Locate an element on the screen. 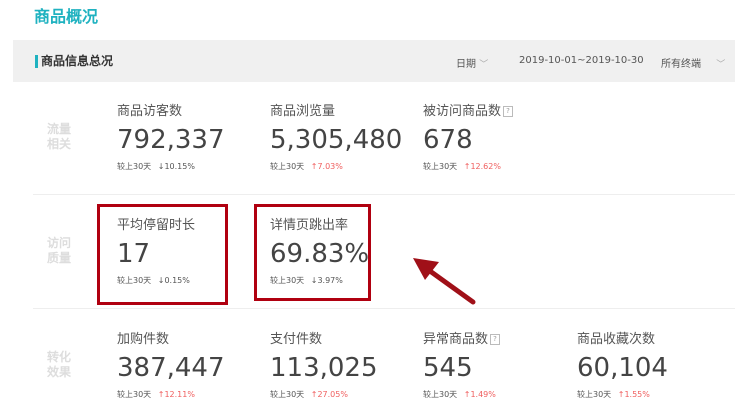 The image size is (735, 417). metric-card: 详情页跳出率 69.83% 较上30天 ↓3.97% is located at coordinates (345, 250).